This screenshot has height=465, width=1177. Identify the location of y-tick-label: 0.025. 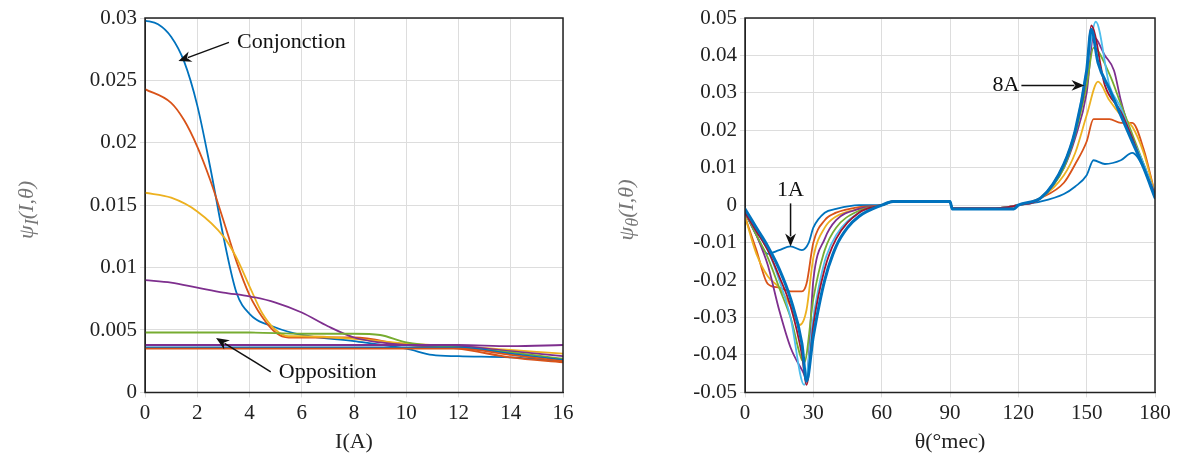
(113, 78).